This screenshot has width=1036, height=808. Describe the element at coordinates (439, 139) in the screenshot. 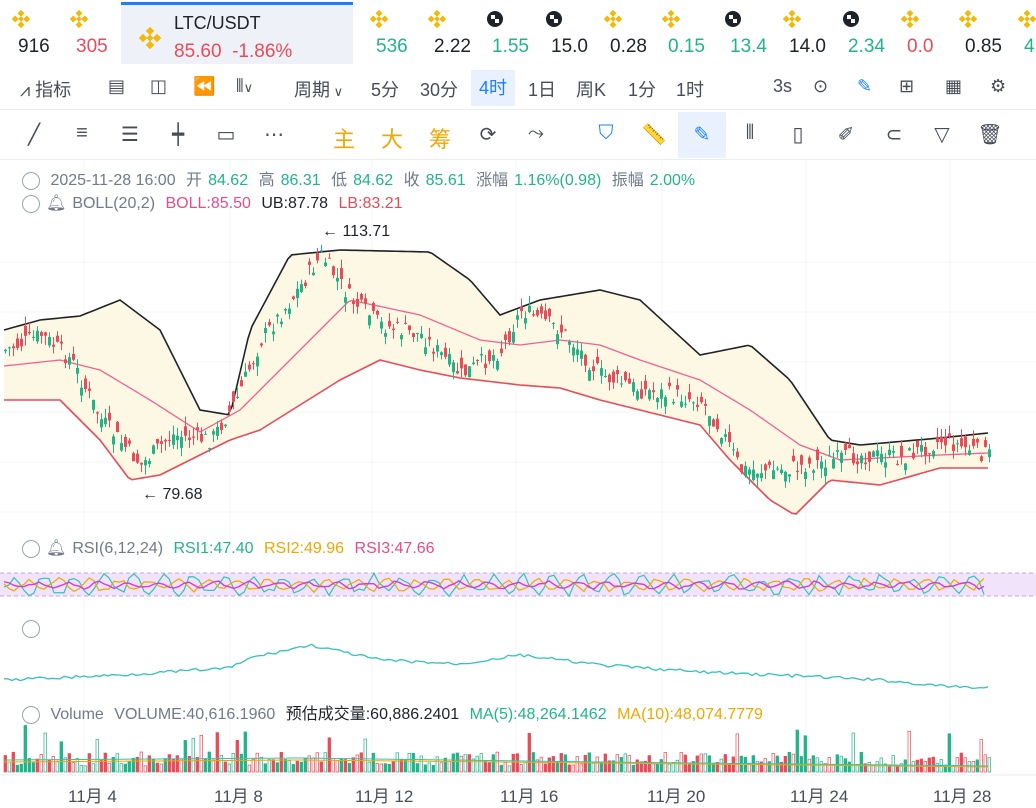

I see `chip-tool: 筹` at that location.